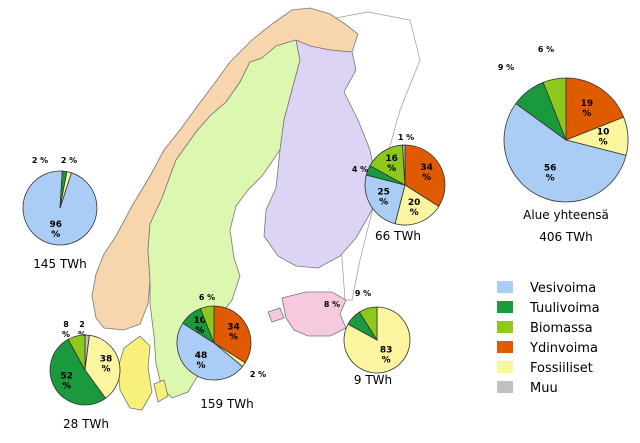 This screenshot has height=443, width=640. I want to click on denmark-slice-fossiiliset, so click(102, 366).